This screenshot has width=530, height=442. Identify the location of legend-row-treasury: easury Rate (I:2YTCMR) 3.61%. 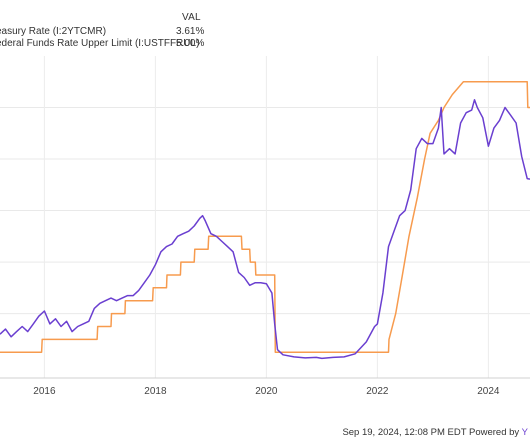
(102, 33).